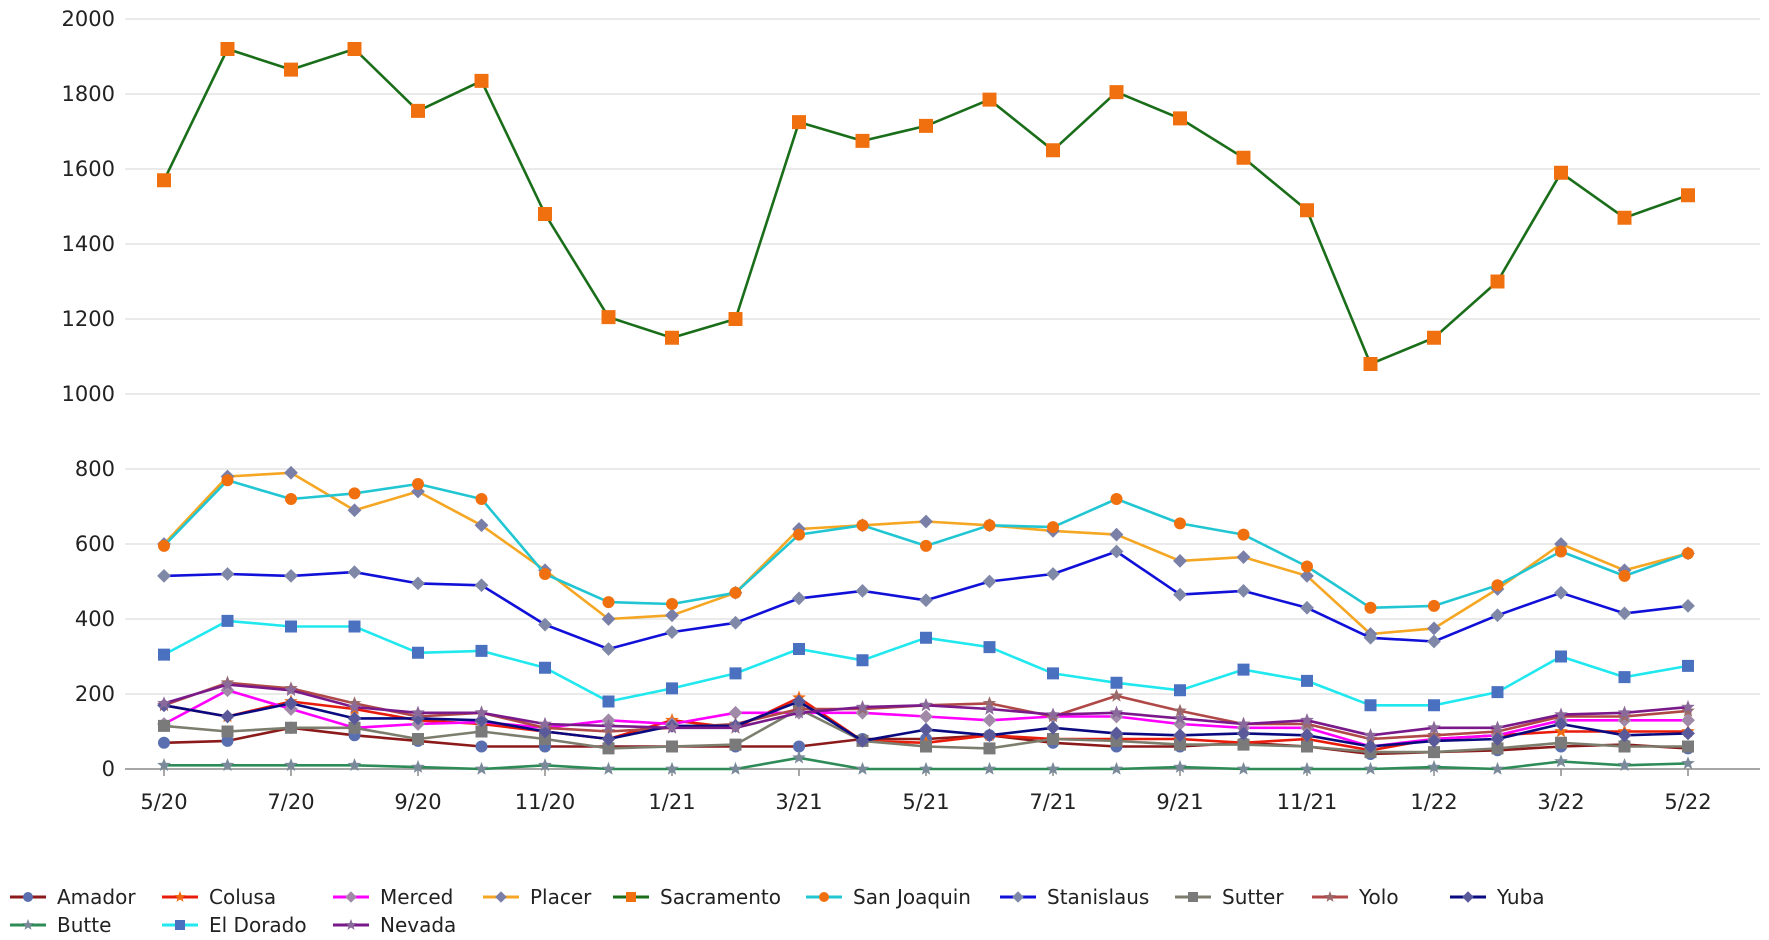 This screenshot has width=1769, height=940. I want to click on legend-item-amador: Amador, so click(73, 897).